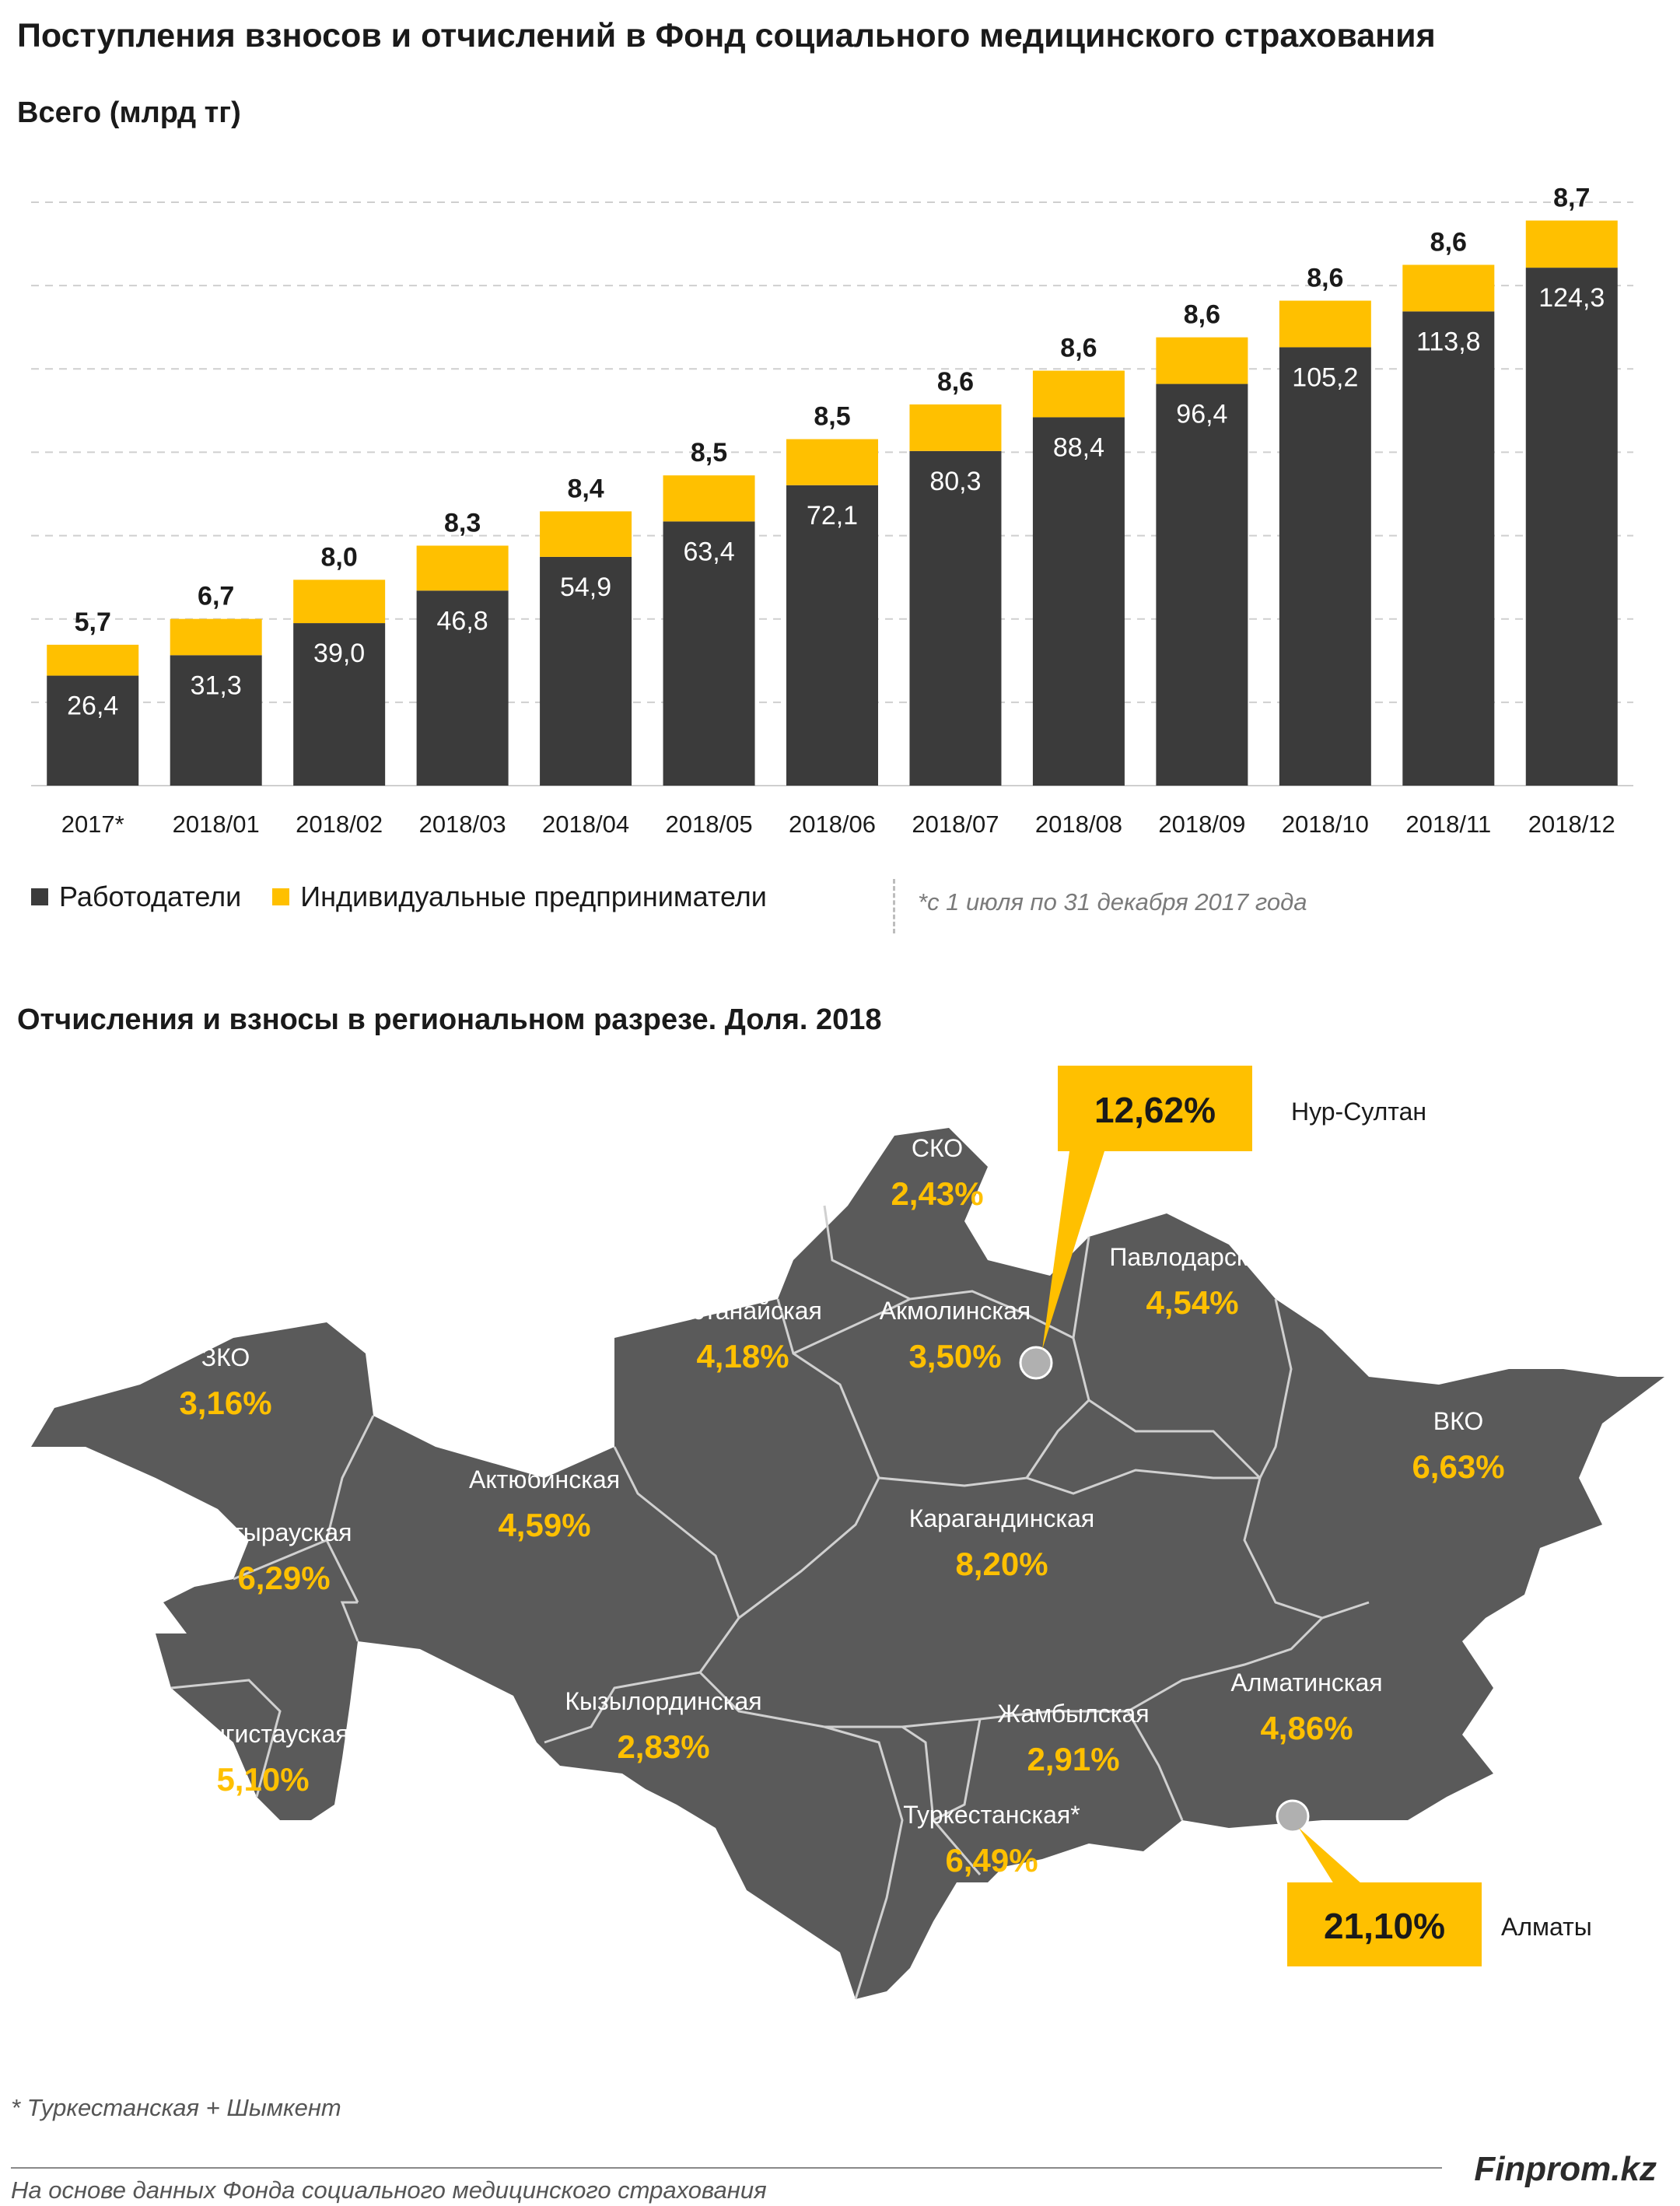  I want to click on region-share: 2,83%, so click(663, 1747).